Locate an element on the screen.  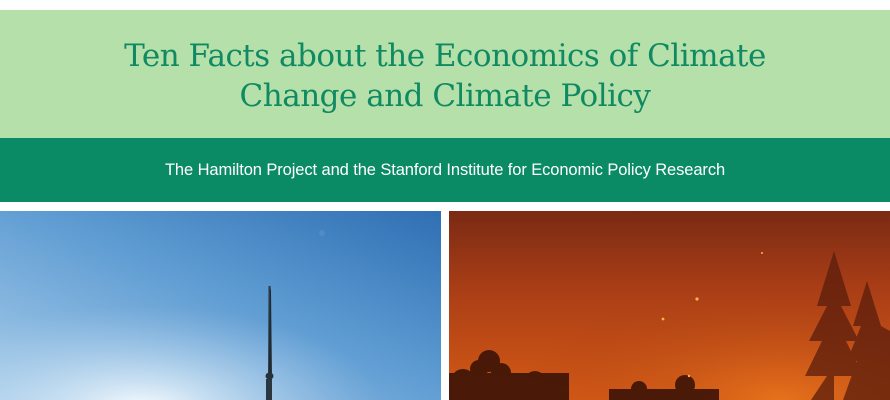
wind-turbine-icon is located at coordinates (269, 342).